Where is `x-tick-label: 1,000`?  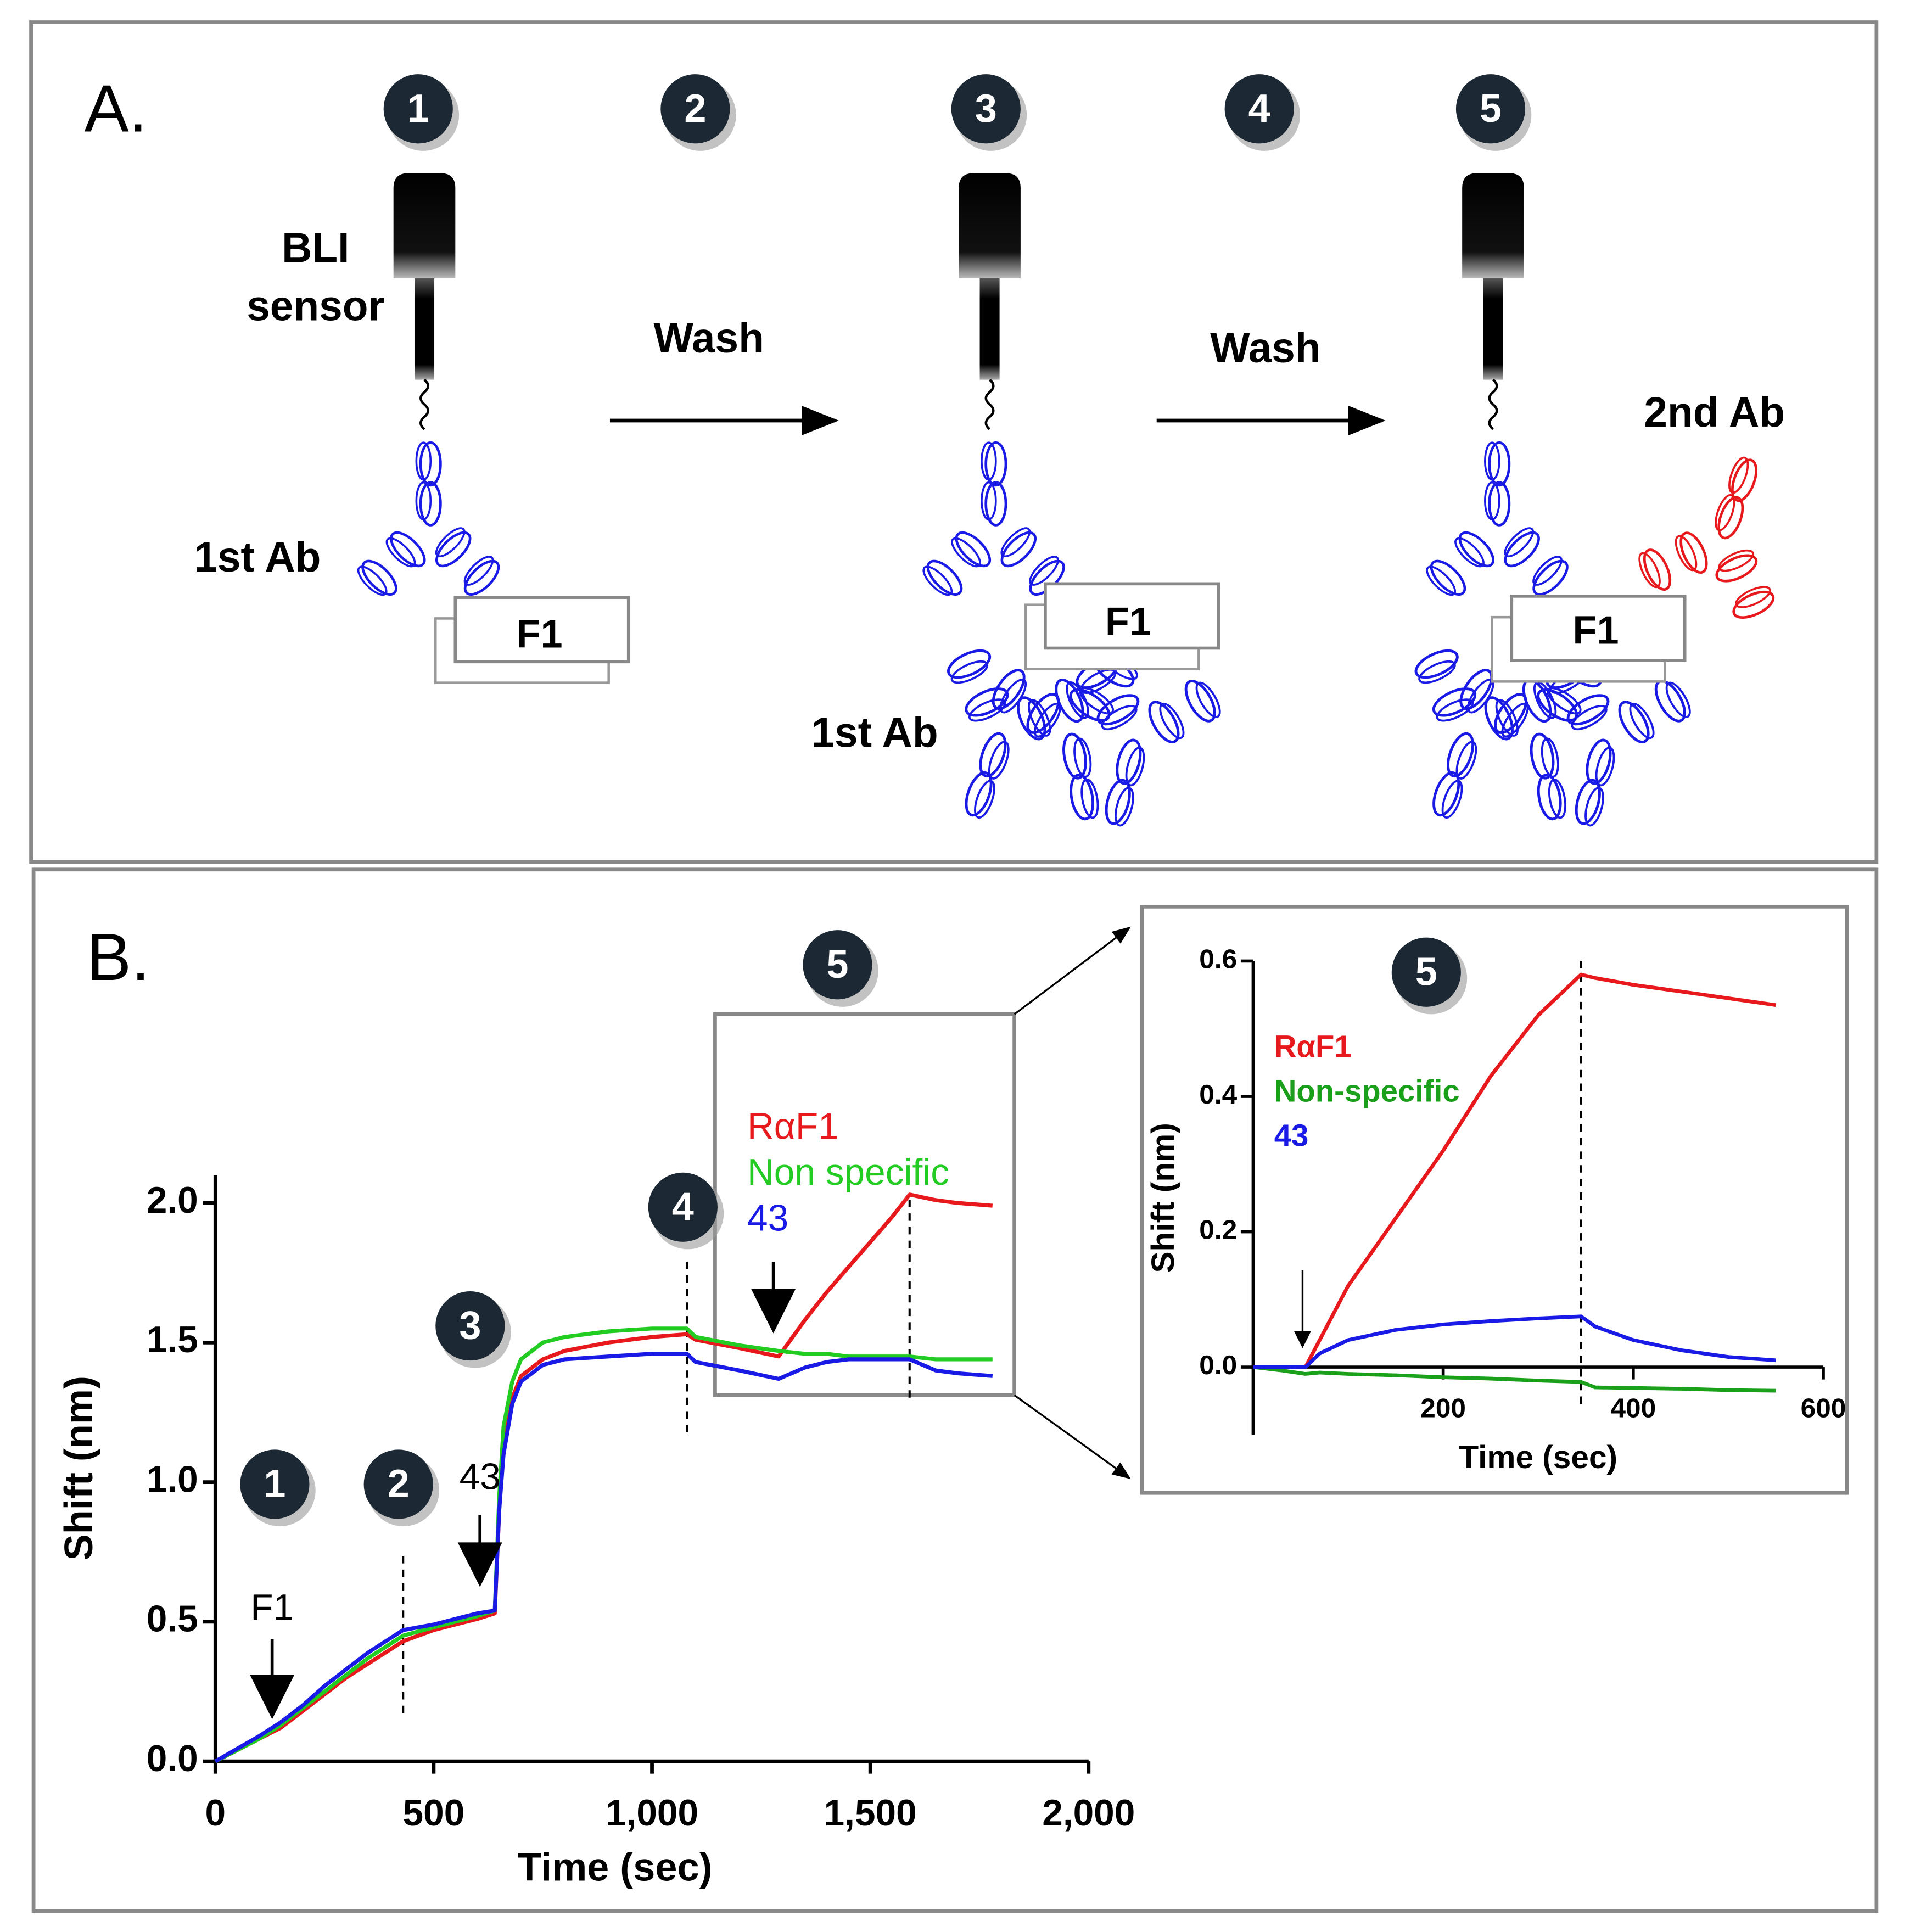 x-tick-label: 1,000 is located at coordinates (652, 1814).